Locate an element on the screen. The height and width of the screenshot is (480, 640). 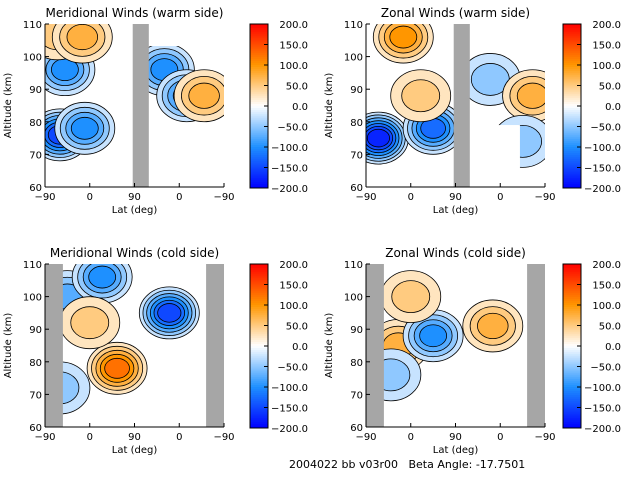
colorbar-tick-label: 150.0 is located at coordinates (606, 46).